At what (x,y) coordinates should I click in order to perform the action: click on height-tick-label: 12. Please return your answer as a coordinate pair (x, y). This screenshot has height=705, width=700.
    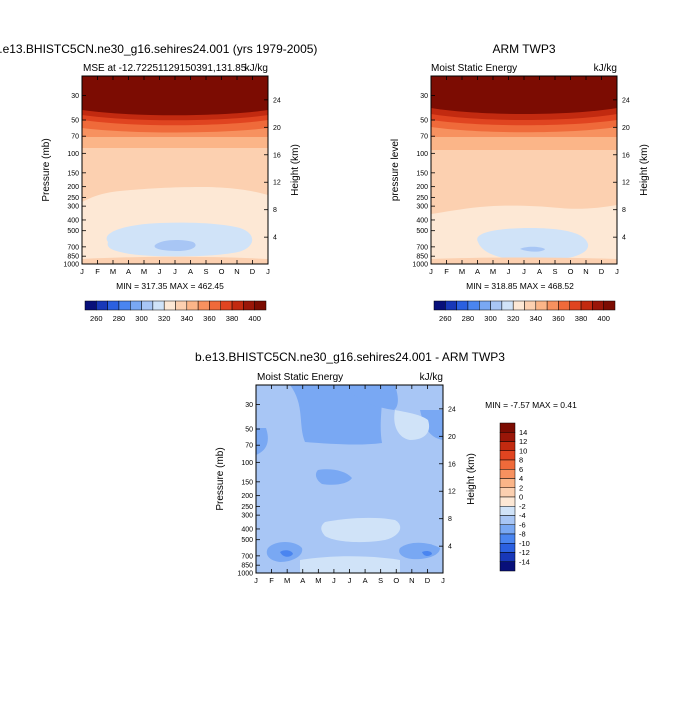
    Looking at the image, I should click on (452, 492).